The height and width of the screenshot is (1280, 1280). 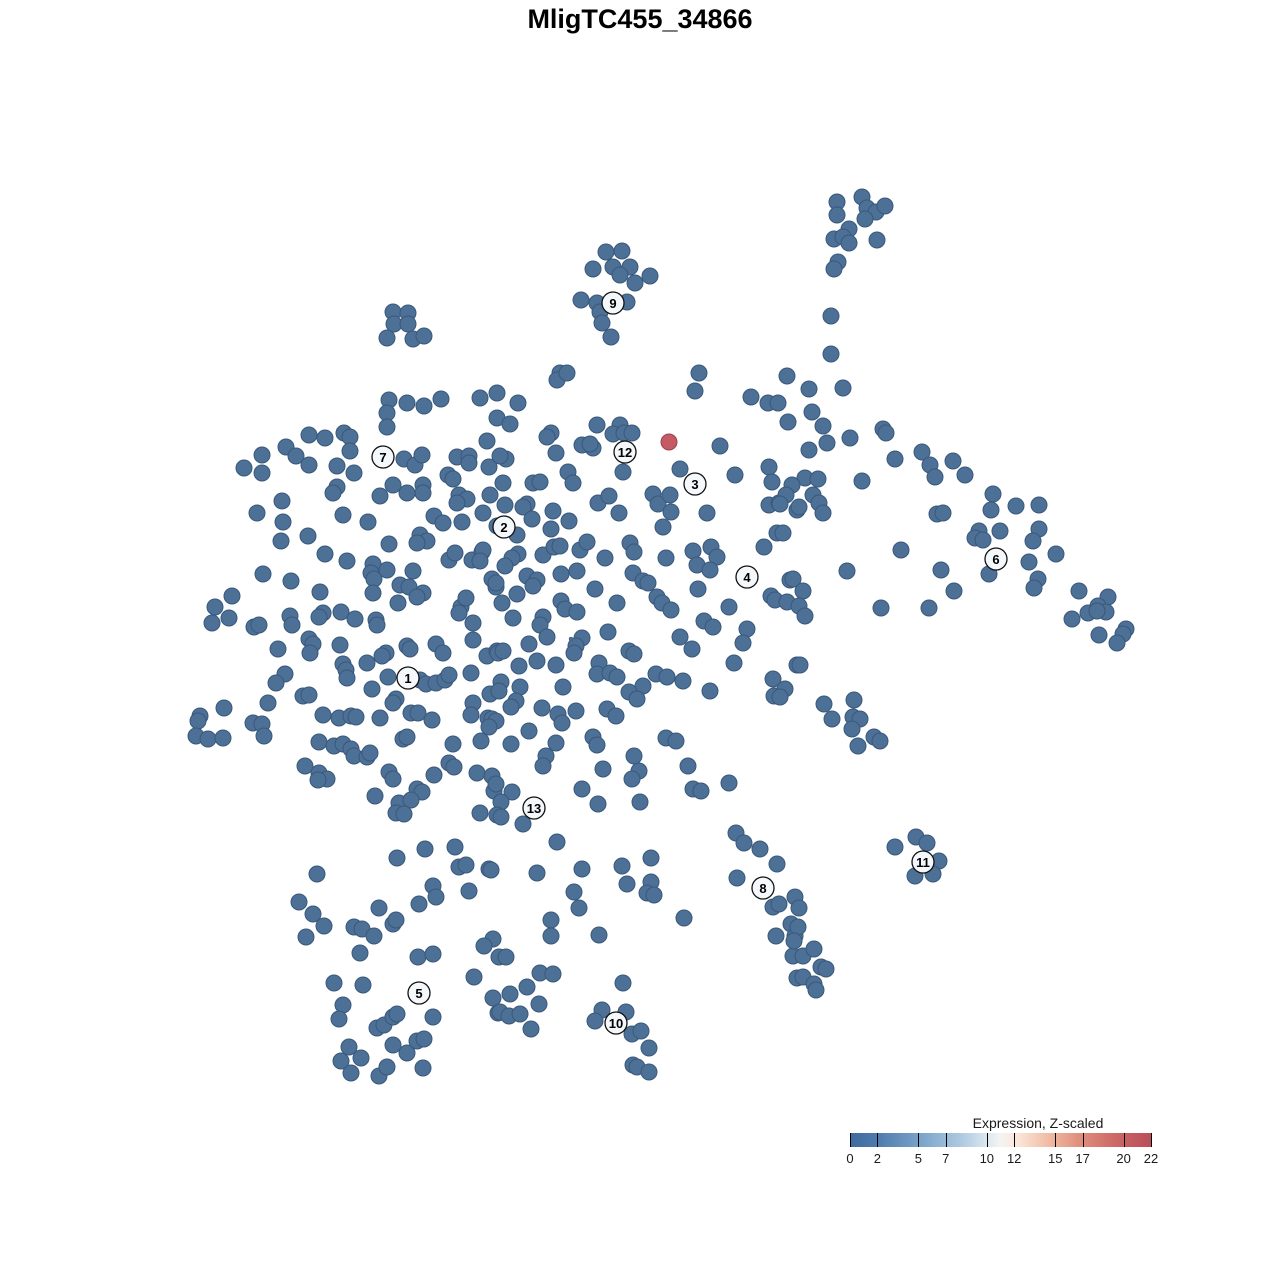 What do you see at coordinates (987, 1158) in the screenshot?
I see `legend-tick-label: 10` at bounding box center [987, 1158].